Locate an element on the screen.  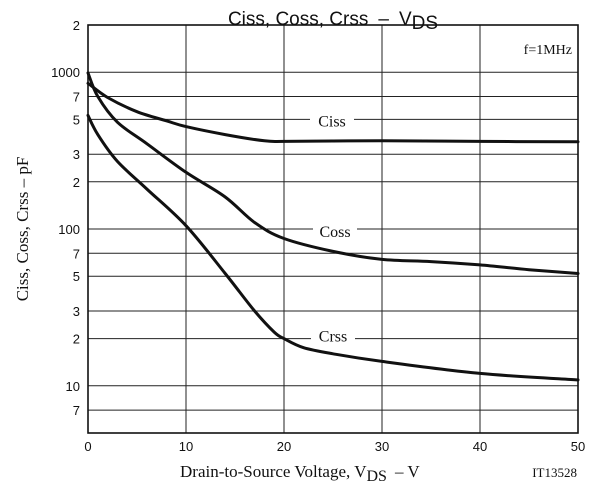
x-axis-label: Drain-to-Source Voltage, VDS – V is located at coordinates (300, 472).